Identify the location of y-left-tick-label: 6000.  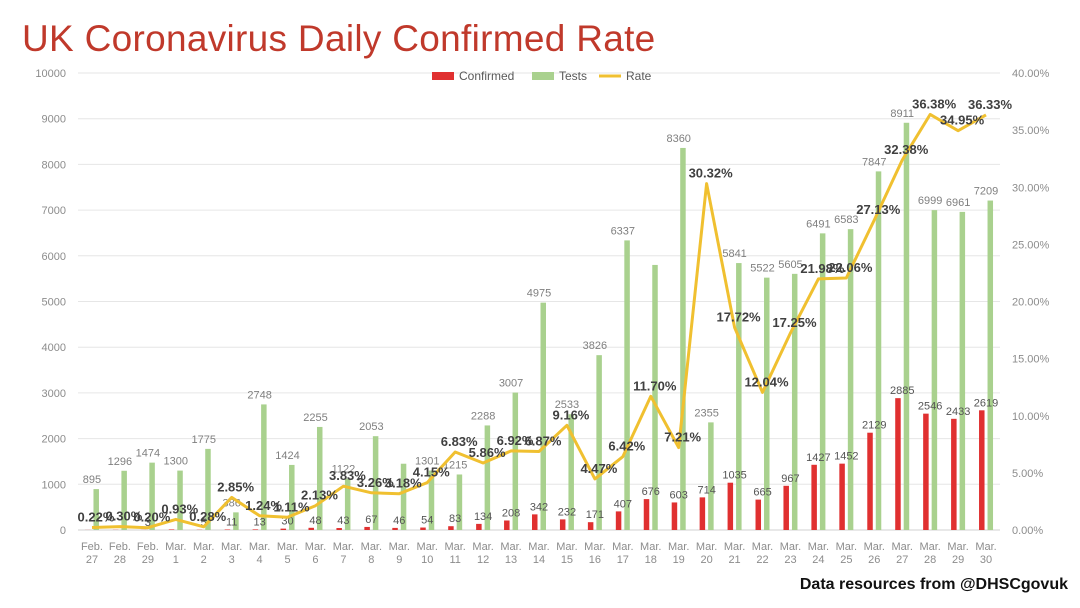
(54, 257).